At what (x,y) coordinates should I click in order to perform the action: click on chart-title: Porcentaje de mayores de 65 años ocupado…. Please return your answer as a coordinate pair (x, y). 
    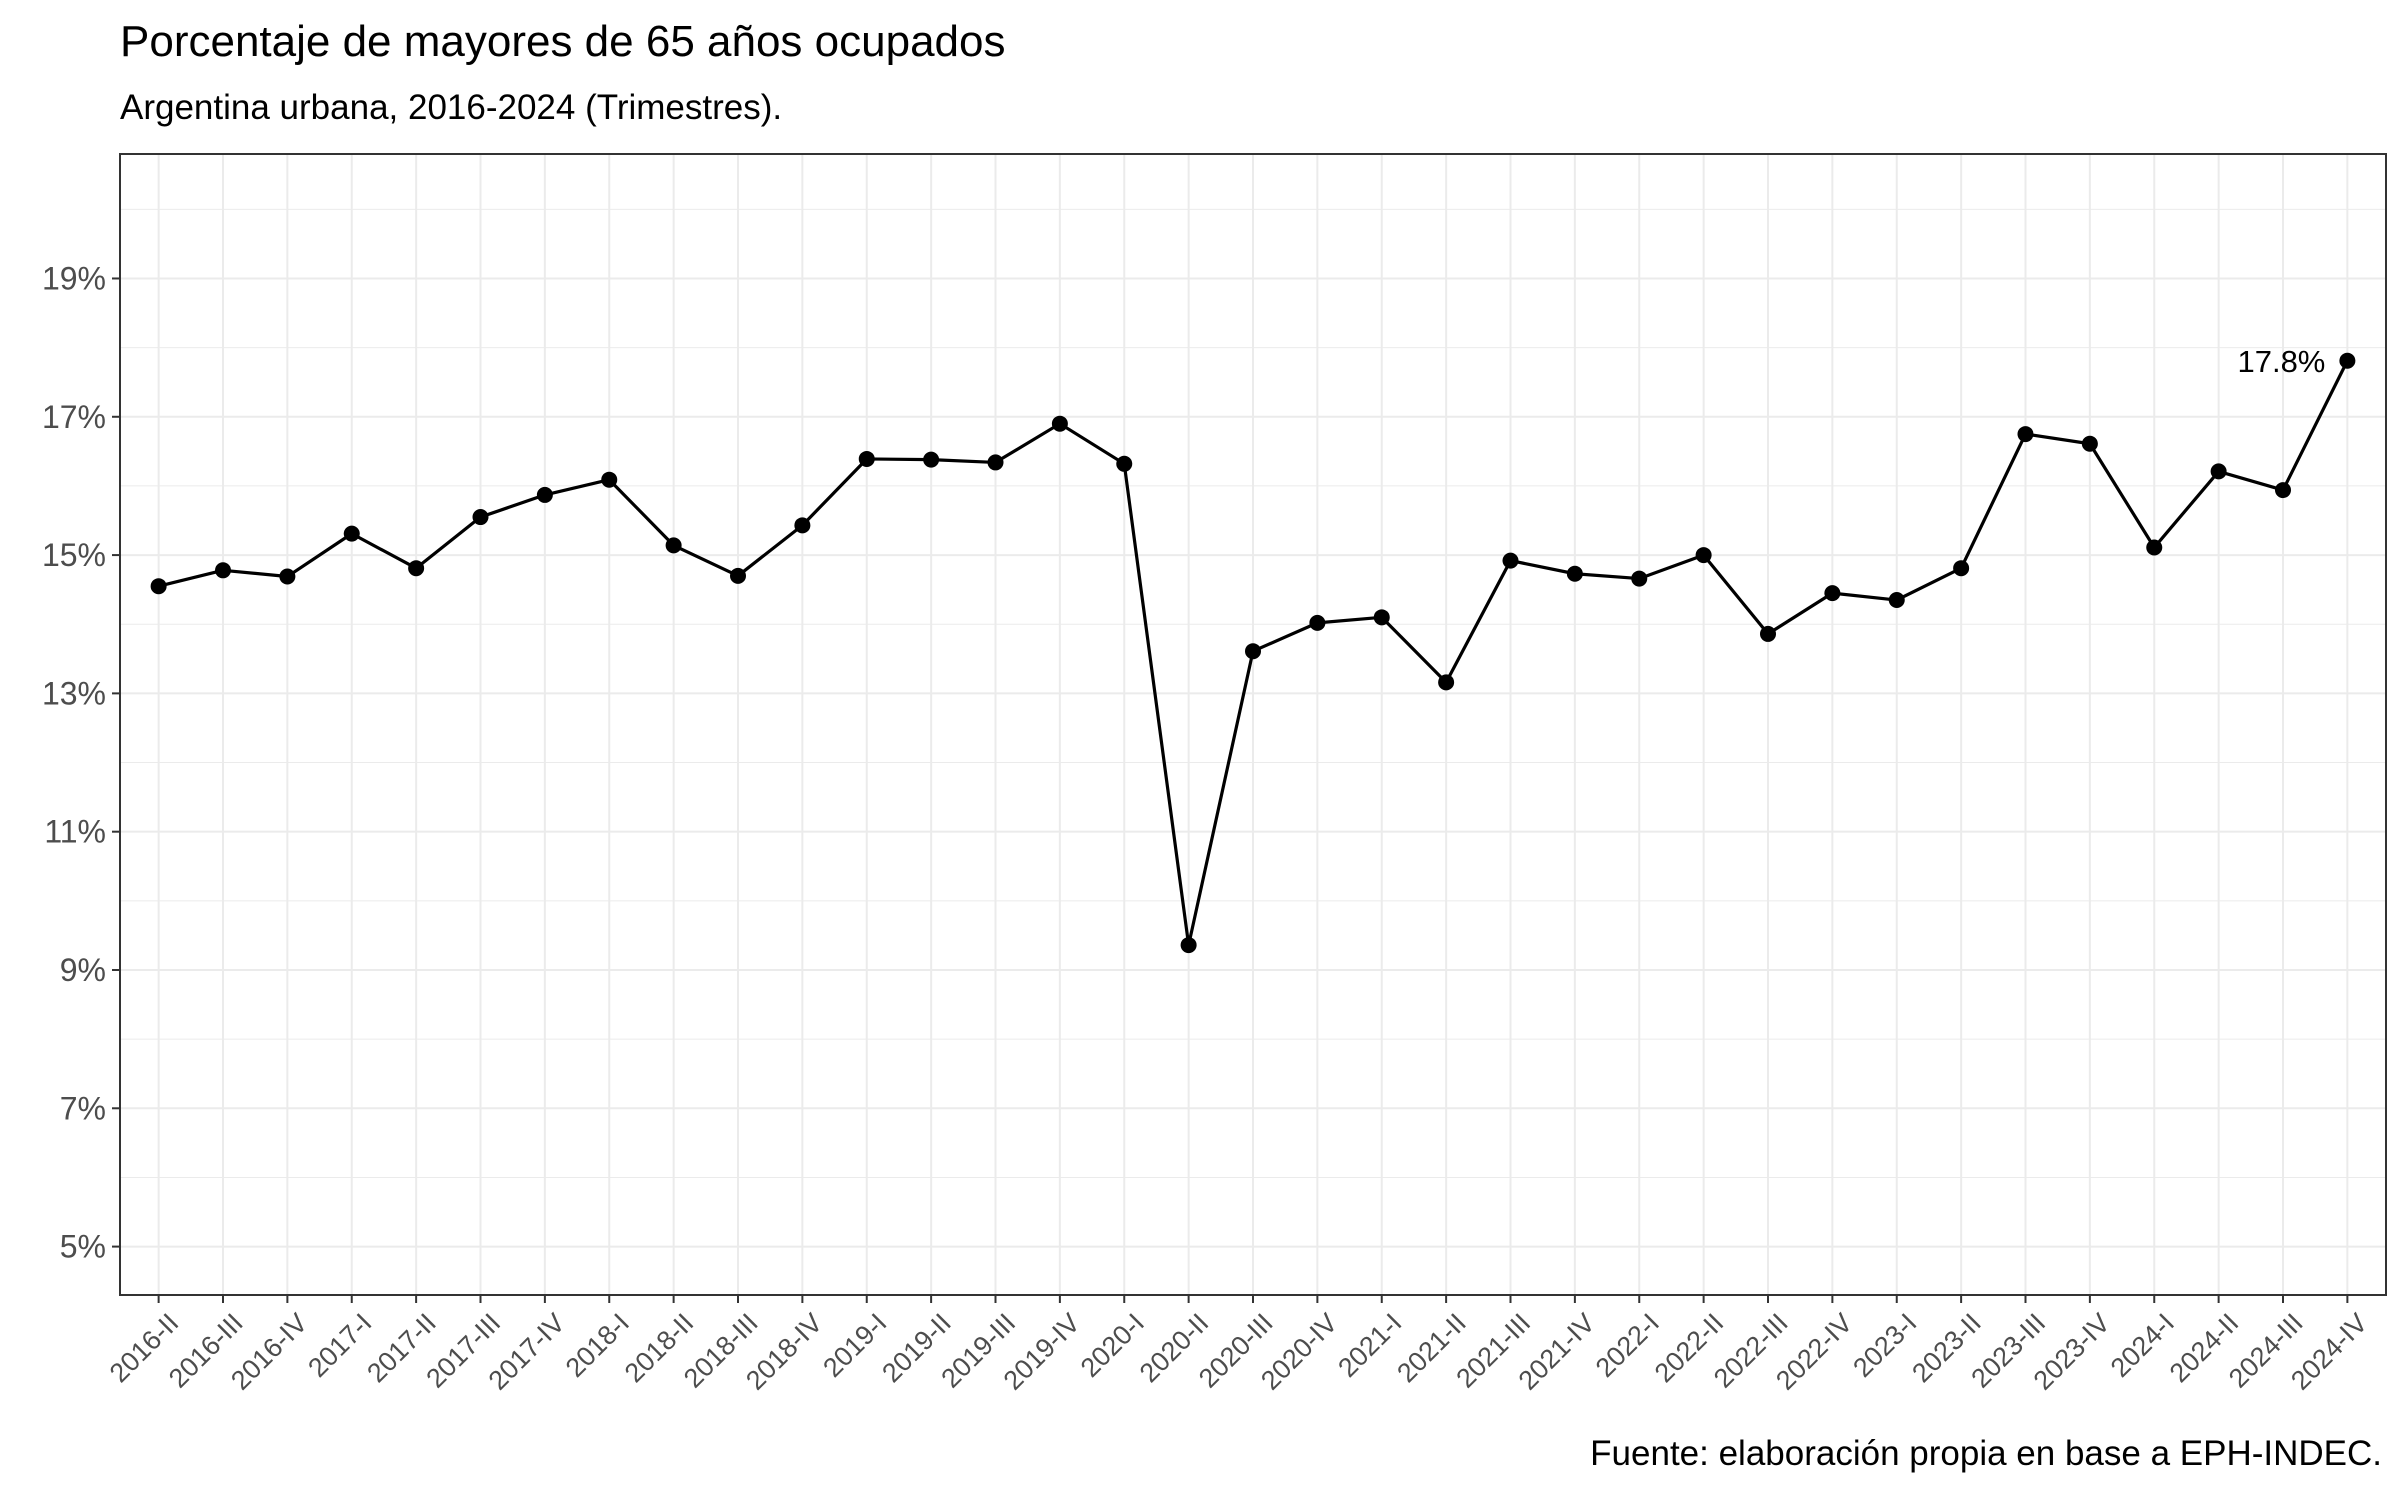
    Looking at the image, I should click on (563, 41).